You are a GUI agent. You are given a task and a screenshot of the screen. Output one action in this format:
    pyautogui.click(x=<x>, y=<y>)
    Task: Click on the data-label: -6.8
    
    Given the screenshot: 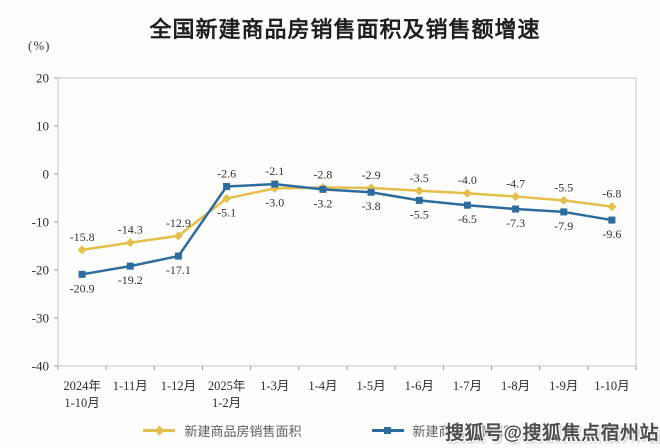 What is the action you would take?
    pyautogui.click(x=611, y=194)
    